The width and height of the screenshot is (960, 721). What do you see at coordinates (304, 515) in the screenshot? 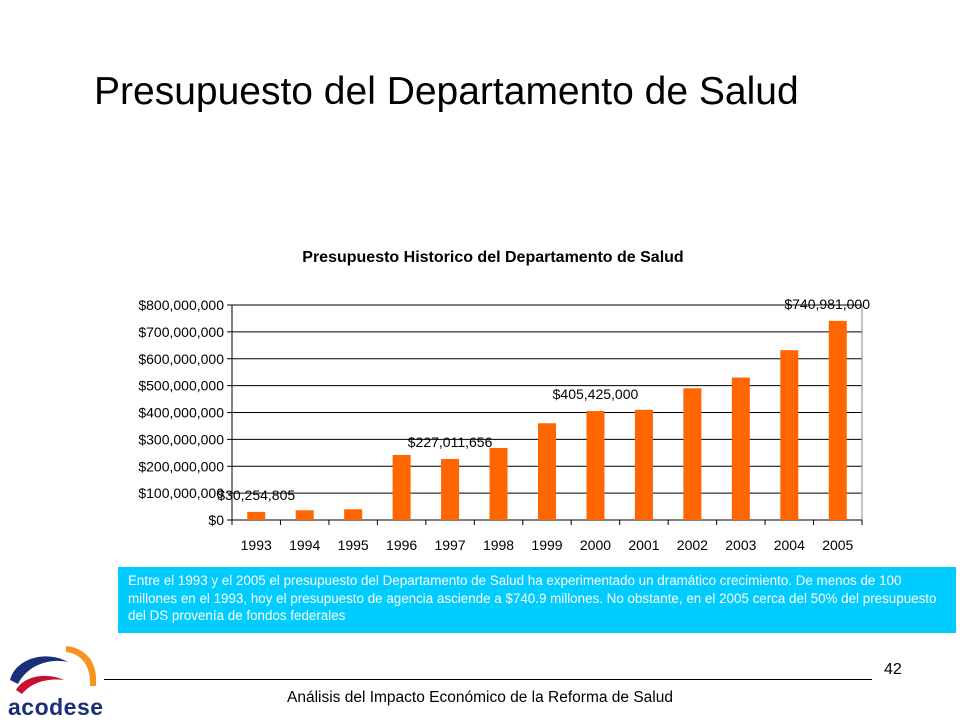
I see `bar-1994` at bounding box center [304, 515].